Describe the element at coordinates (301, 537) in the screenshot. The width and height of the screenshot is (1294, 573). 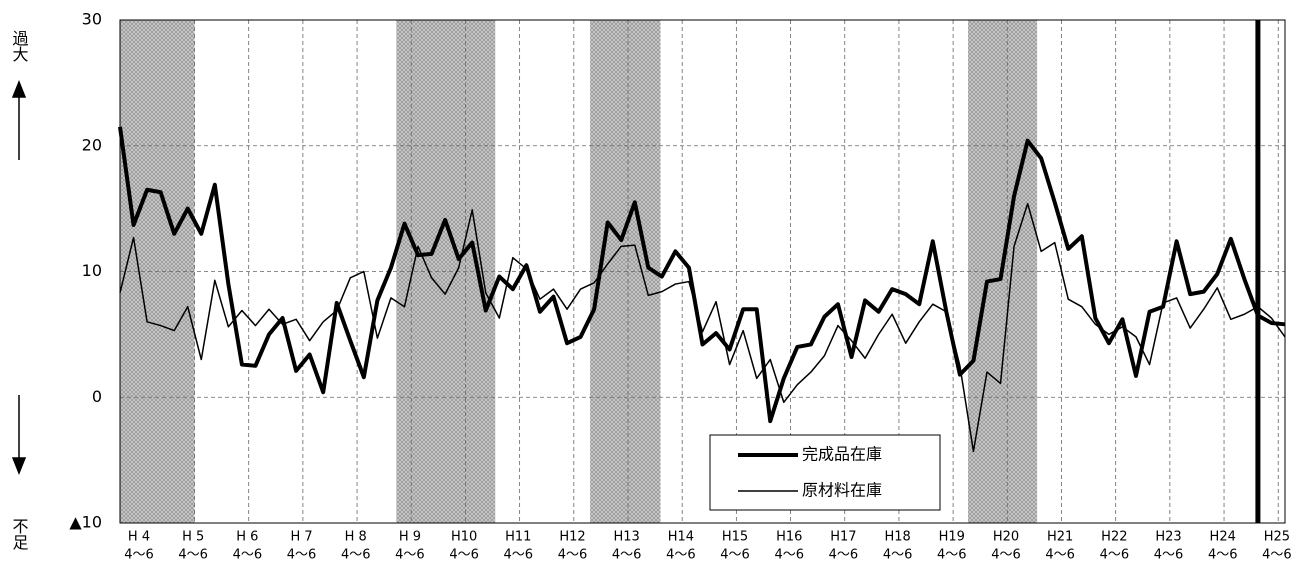
I see `x-tick-label: H 7` at that location.